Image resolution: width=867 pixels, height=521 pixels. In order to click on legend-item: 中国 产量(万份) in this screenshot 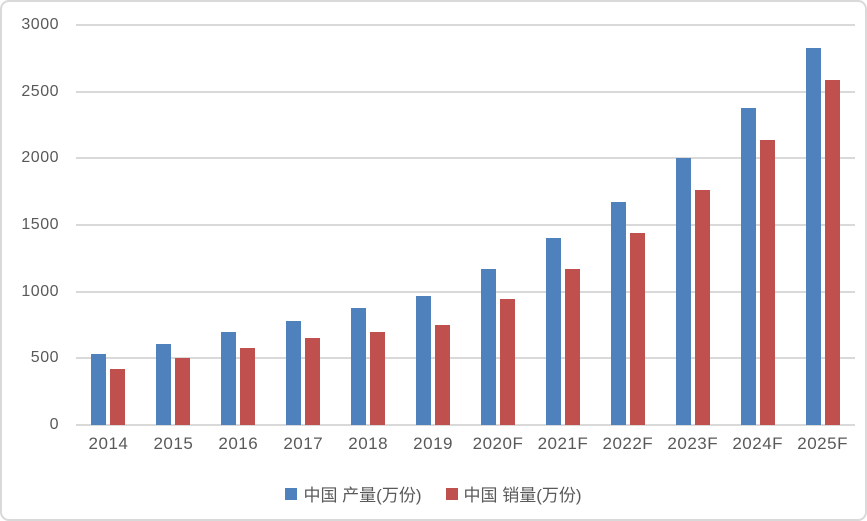, I will do `click(353, 493)`.